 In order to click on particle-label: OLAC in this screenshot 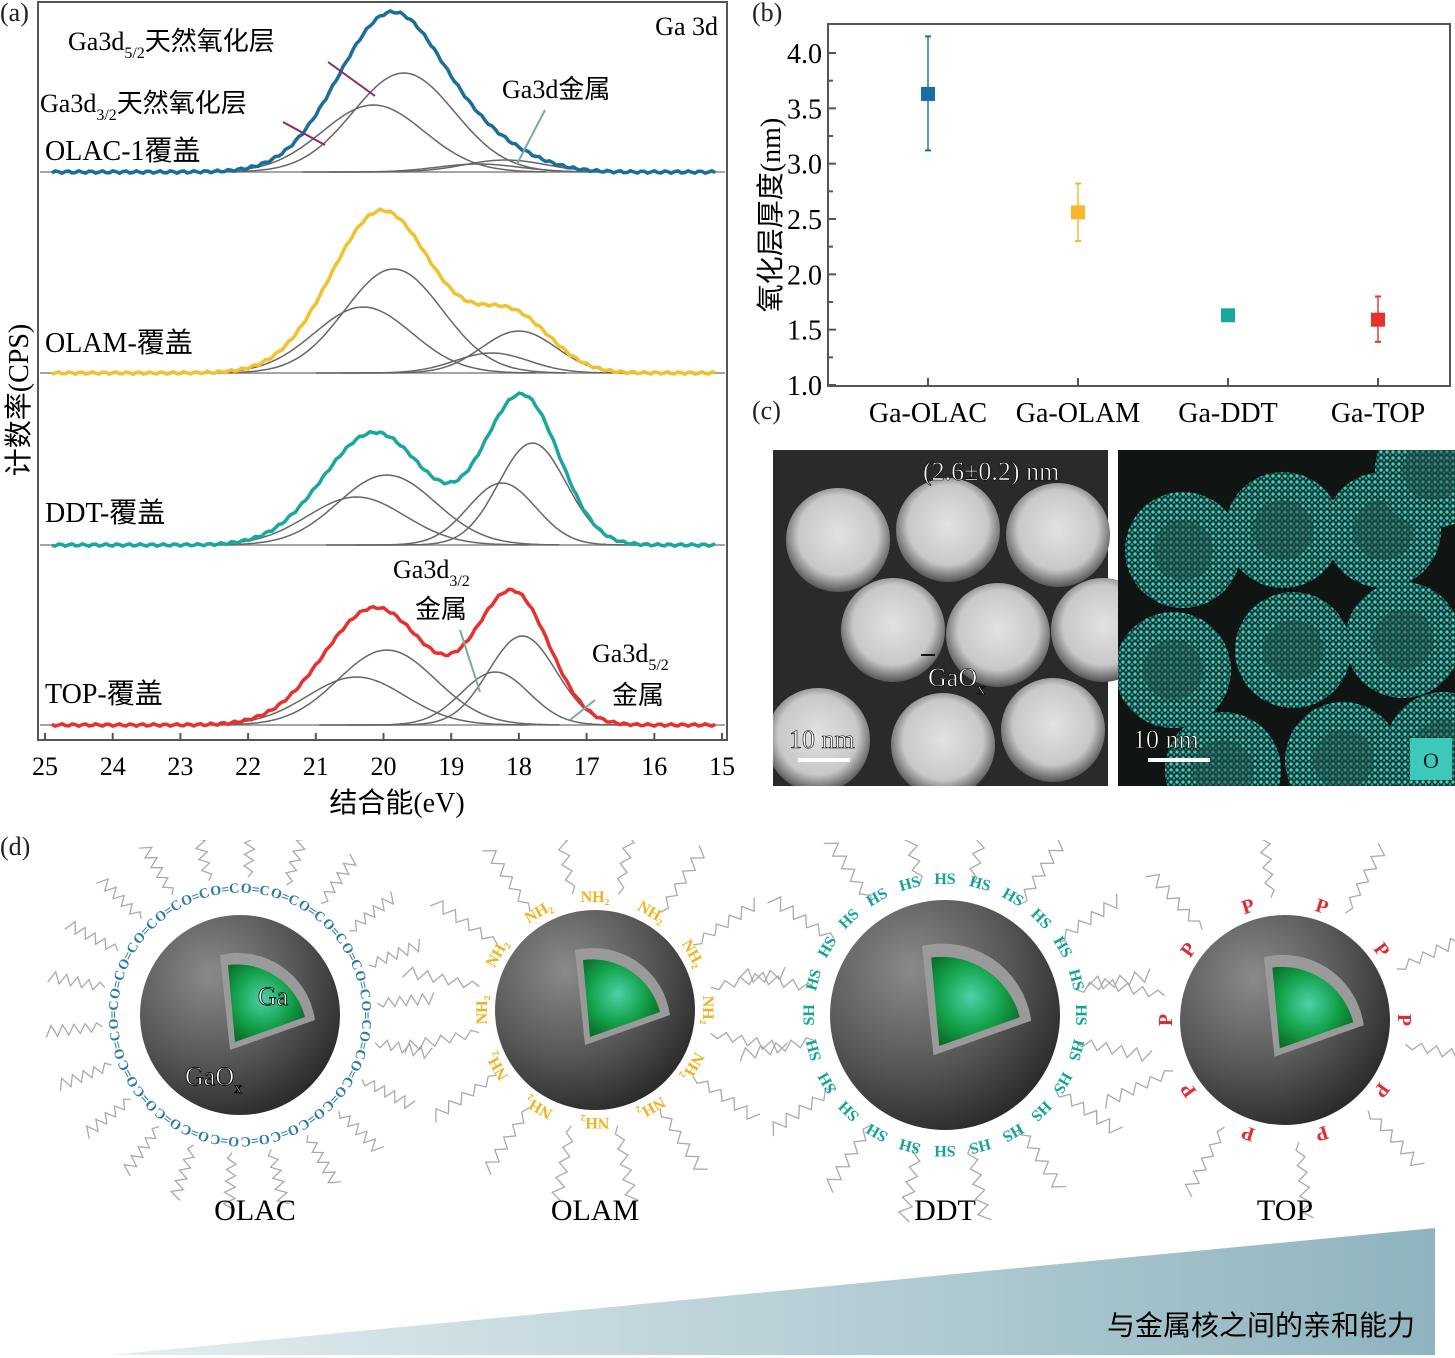, I will do `click(255, 1210)`.